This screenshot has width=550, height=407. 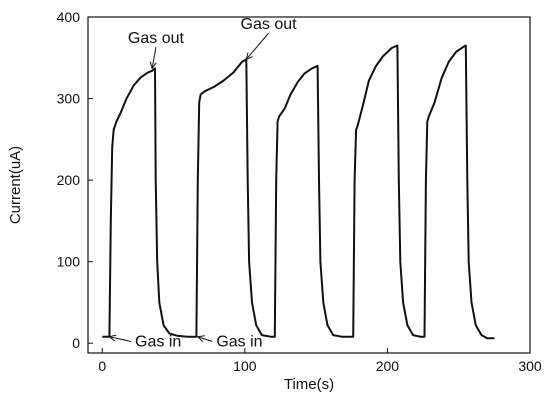 I want to click on x-tick-label: 300, so click(x=530, y=366).